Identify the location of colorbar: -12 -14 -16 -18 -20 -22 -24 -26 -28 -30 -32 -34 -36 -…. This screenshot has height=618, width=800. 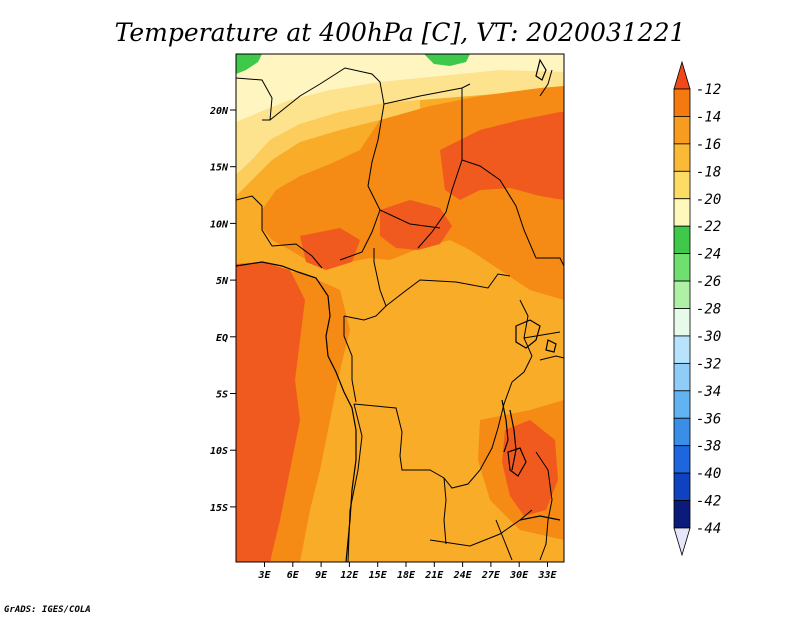
(697, 308).